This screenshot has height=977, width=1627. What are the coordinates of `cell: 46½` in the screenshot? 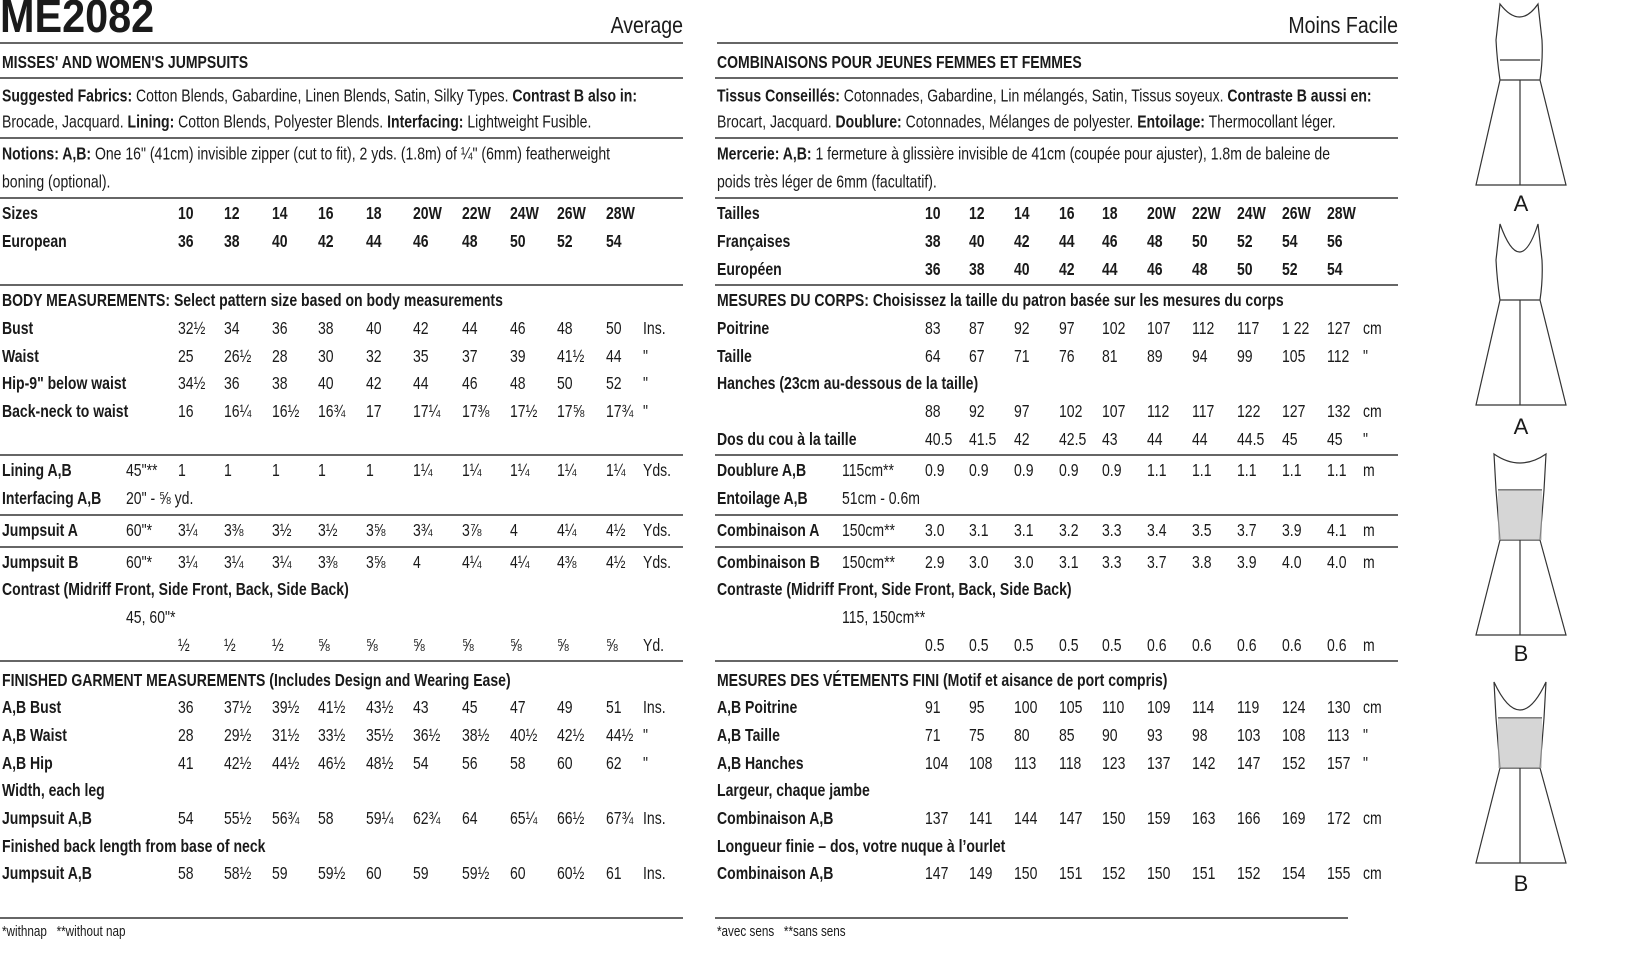 It's located at (332, 763).